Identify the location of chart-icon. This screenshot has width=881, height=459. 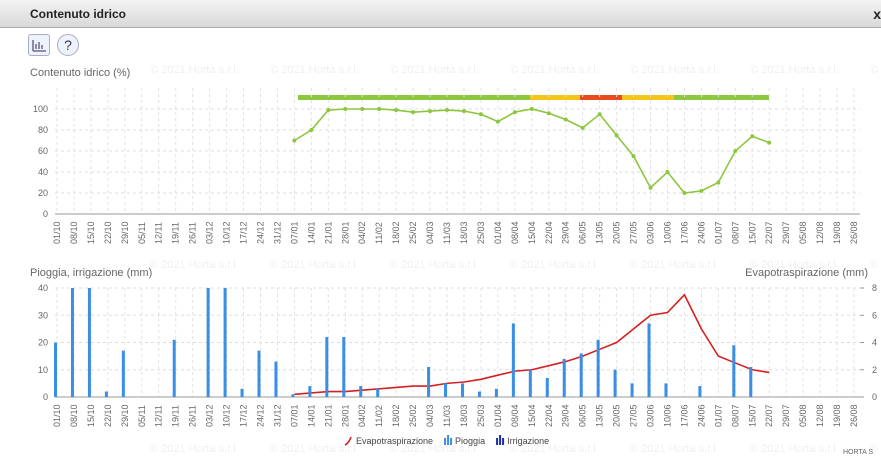
(39, 46).